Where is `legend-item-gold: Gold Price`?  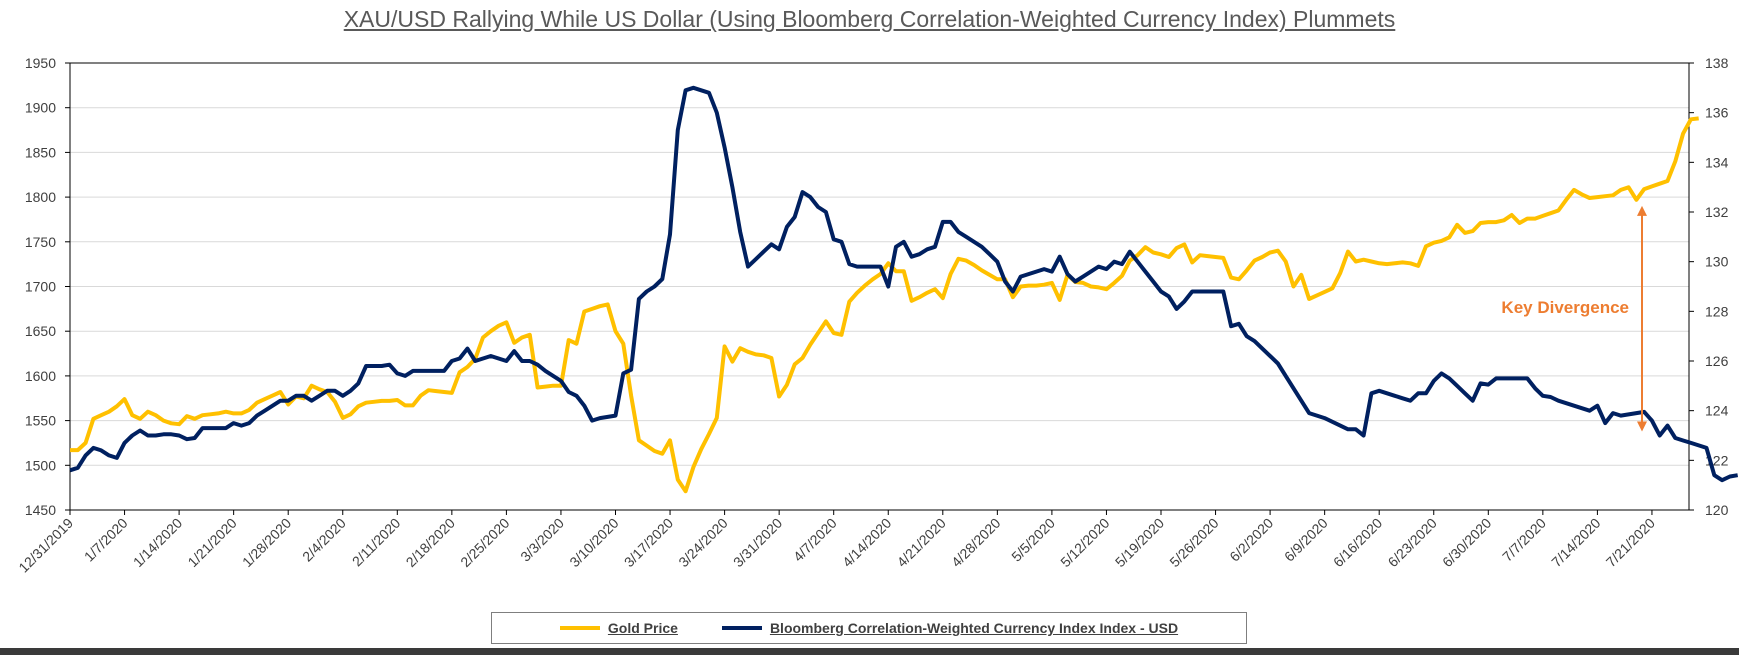
legend-item-gold: Gold Price is located at coordinates (618, 628).